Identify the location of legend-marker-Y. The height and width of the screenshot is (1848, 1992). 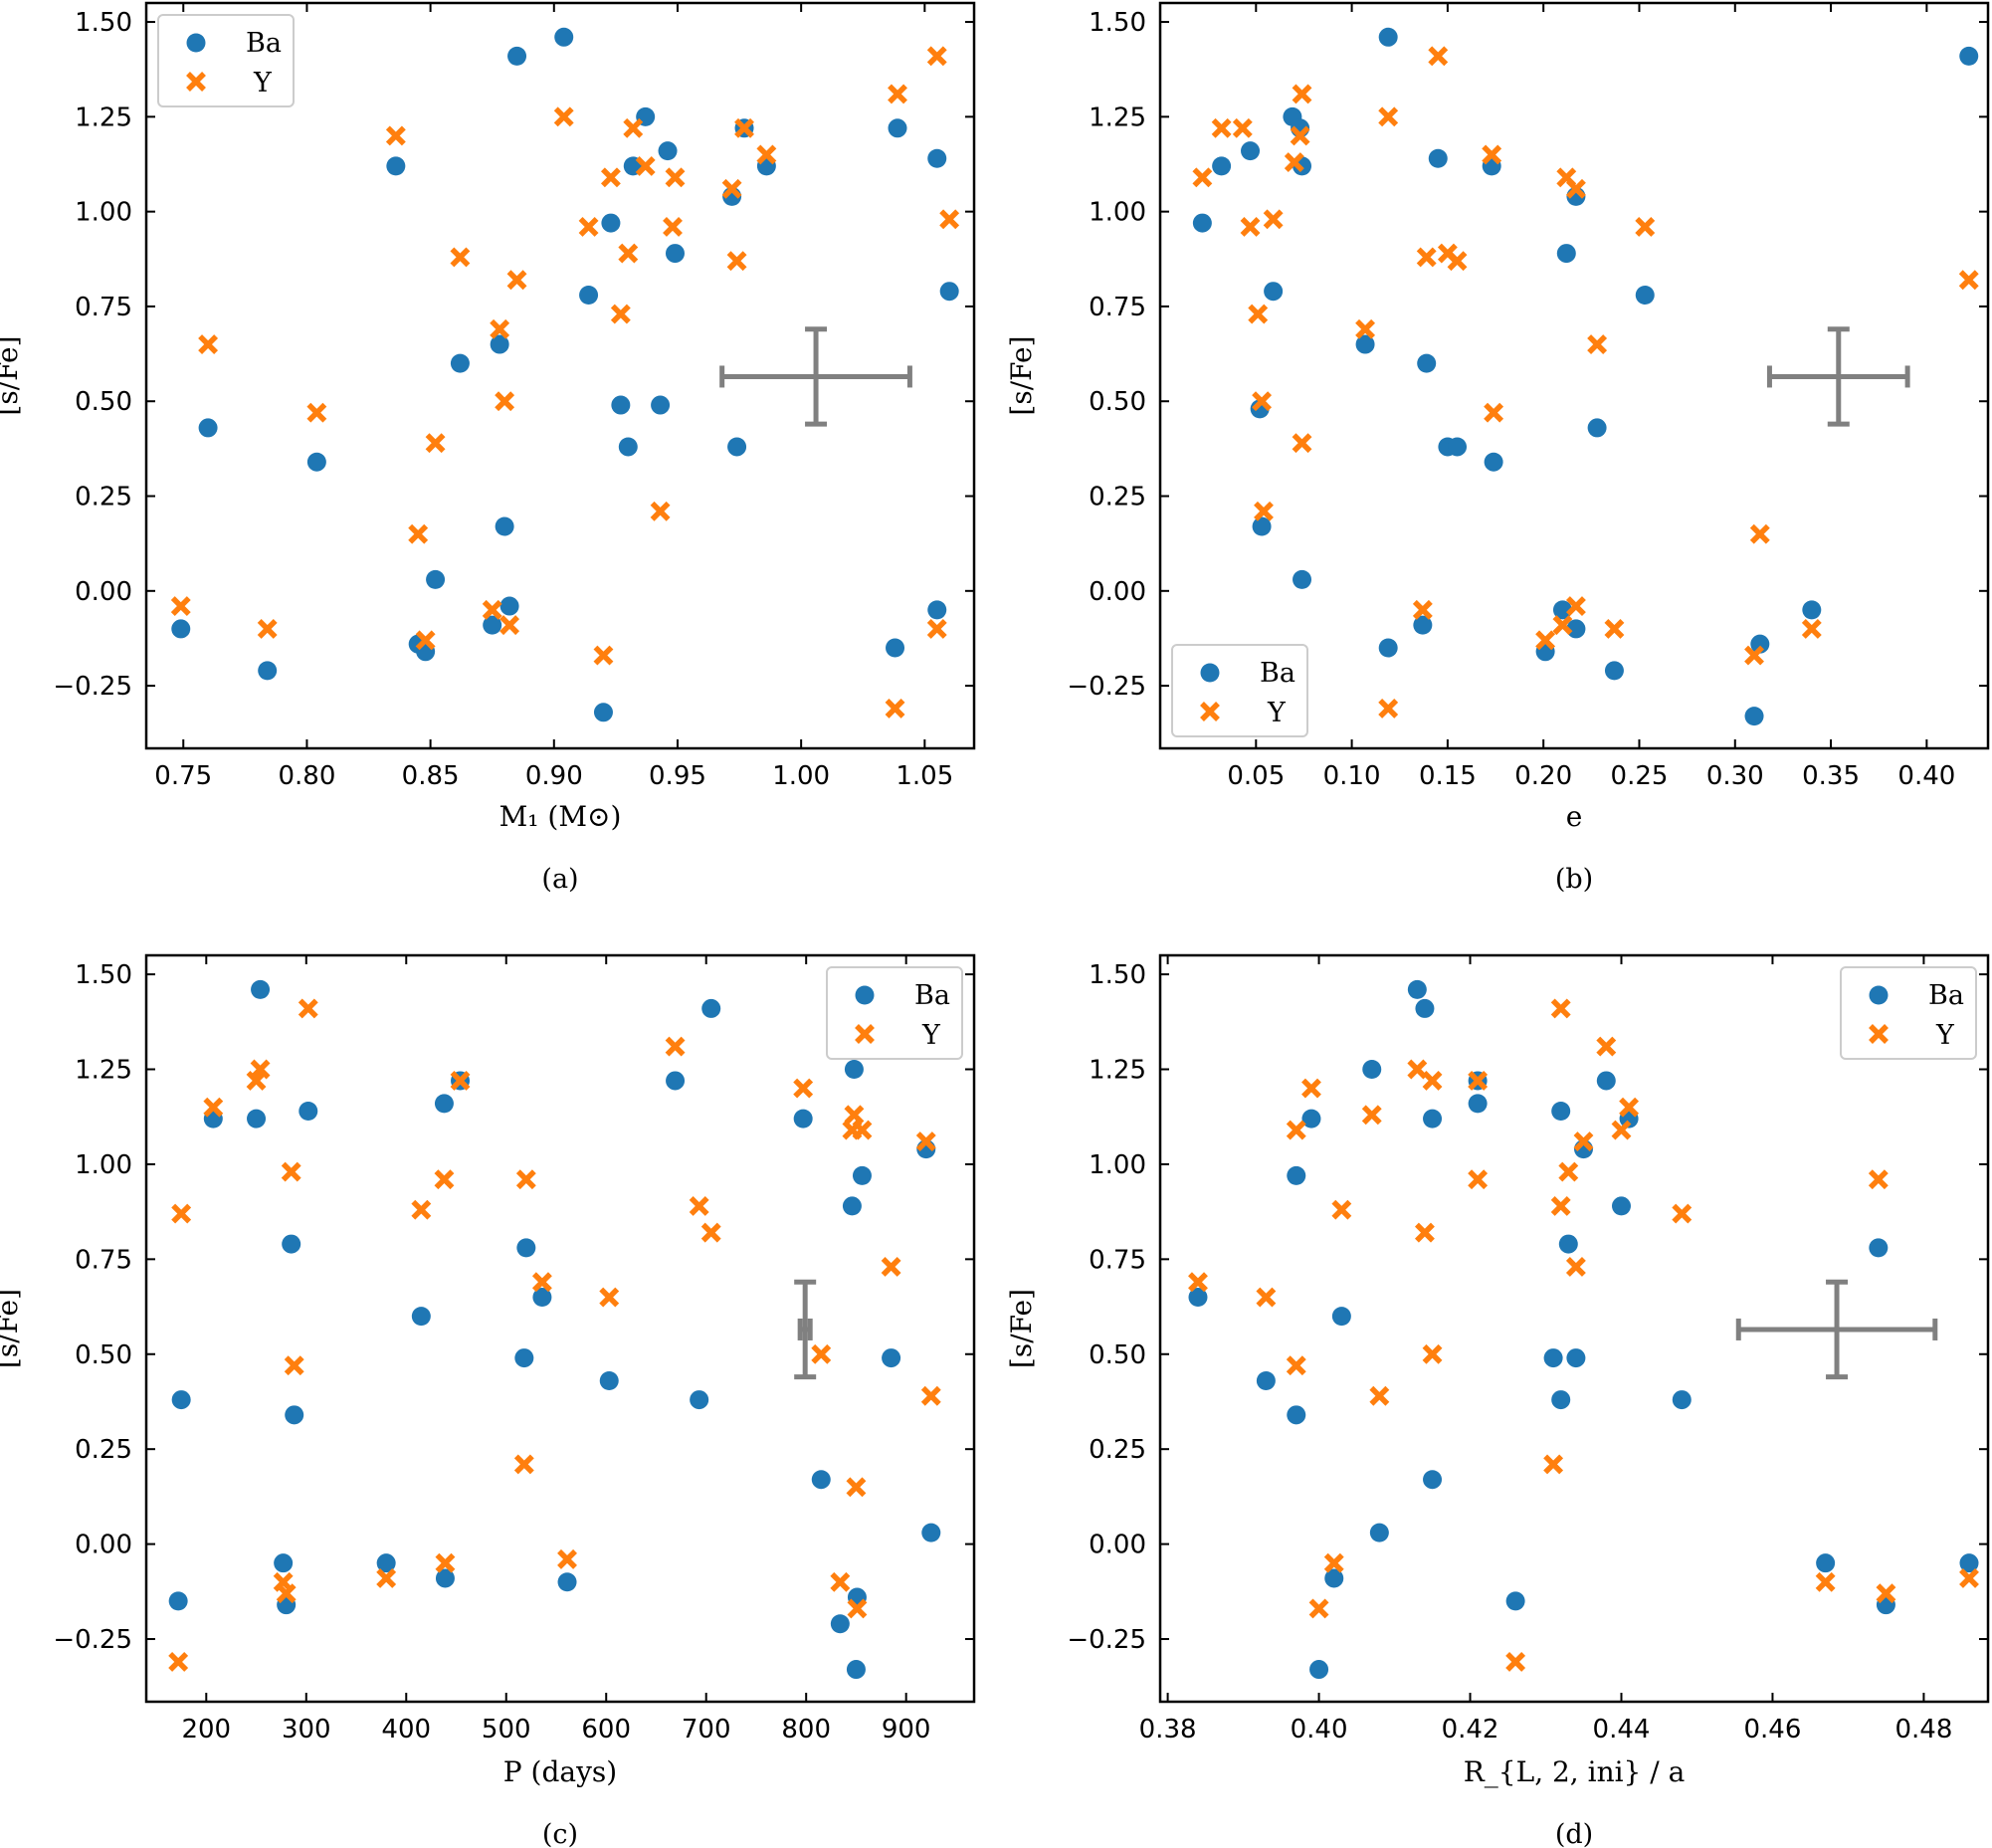
(1210, 711).